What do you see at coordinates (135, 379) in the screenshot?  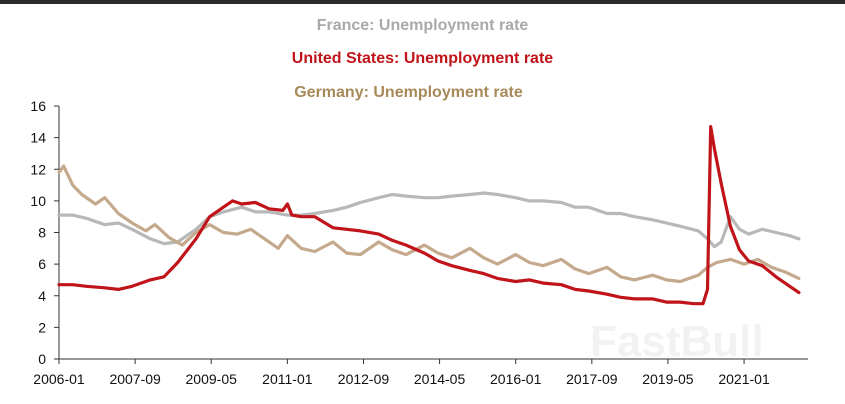 I see `x-tick-label: 2007-09` at bounding box center [135, 379].